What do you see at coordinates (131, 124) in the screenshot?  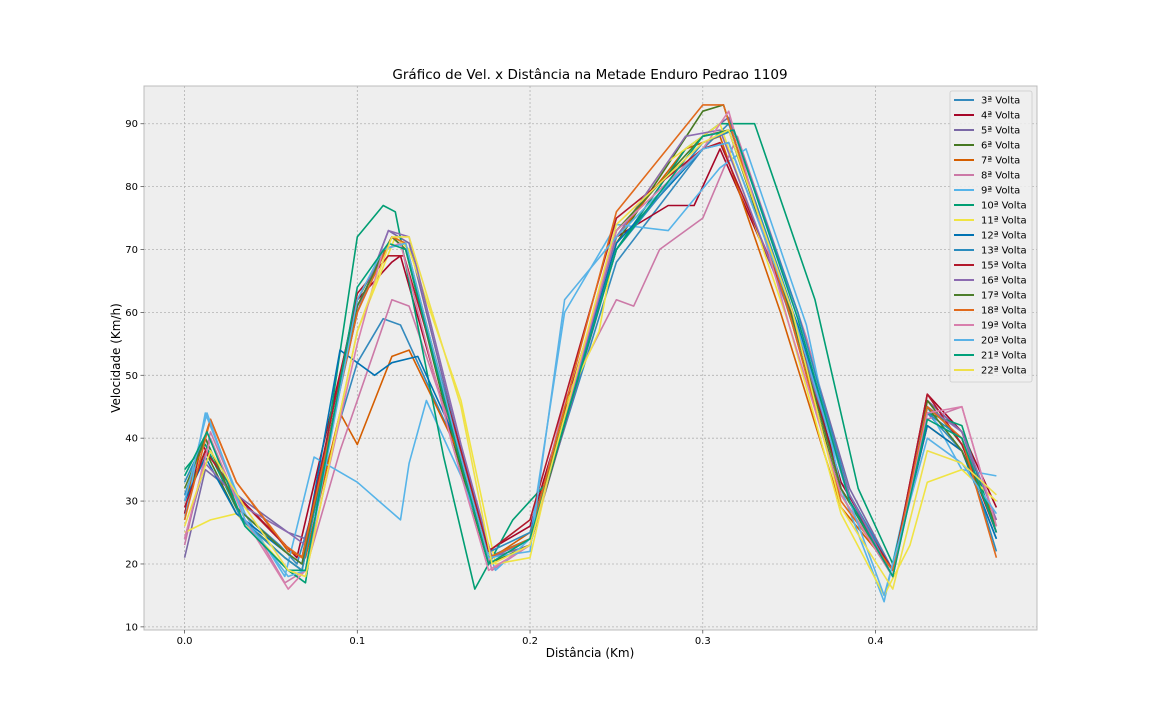 I see `y-tick-label: 90` at bounding box center [131, 124].